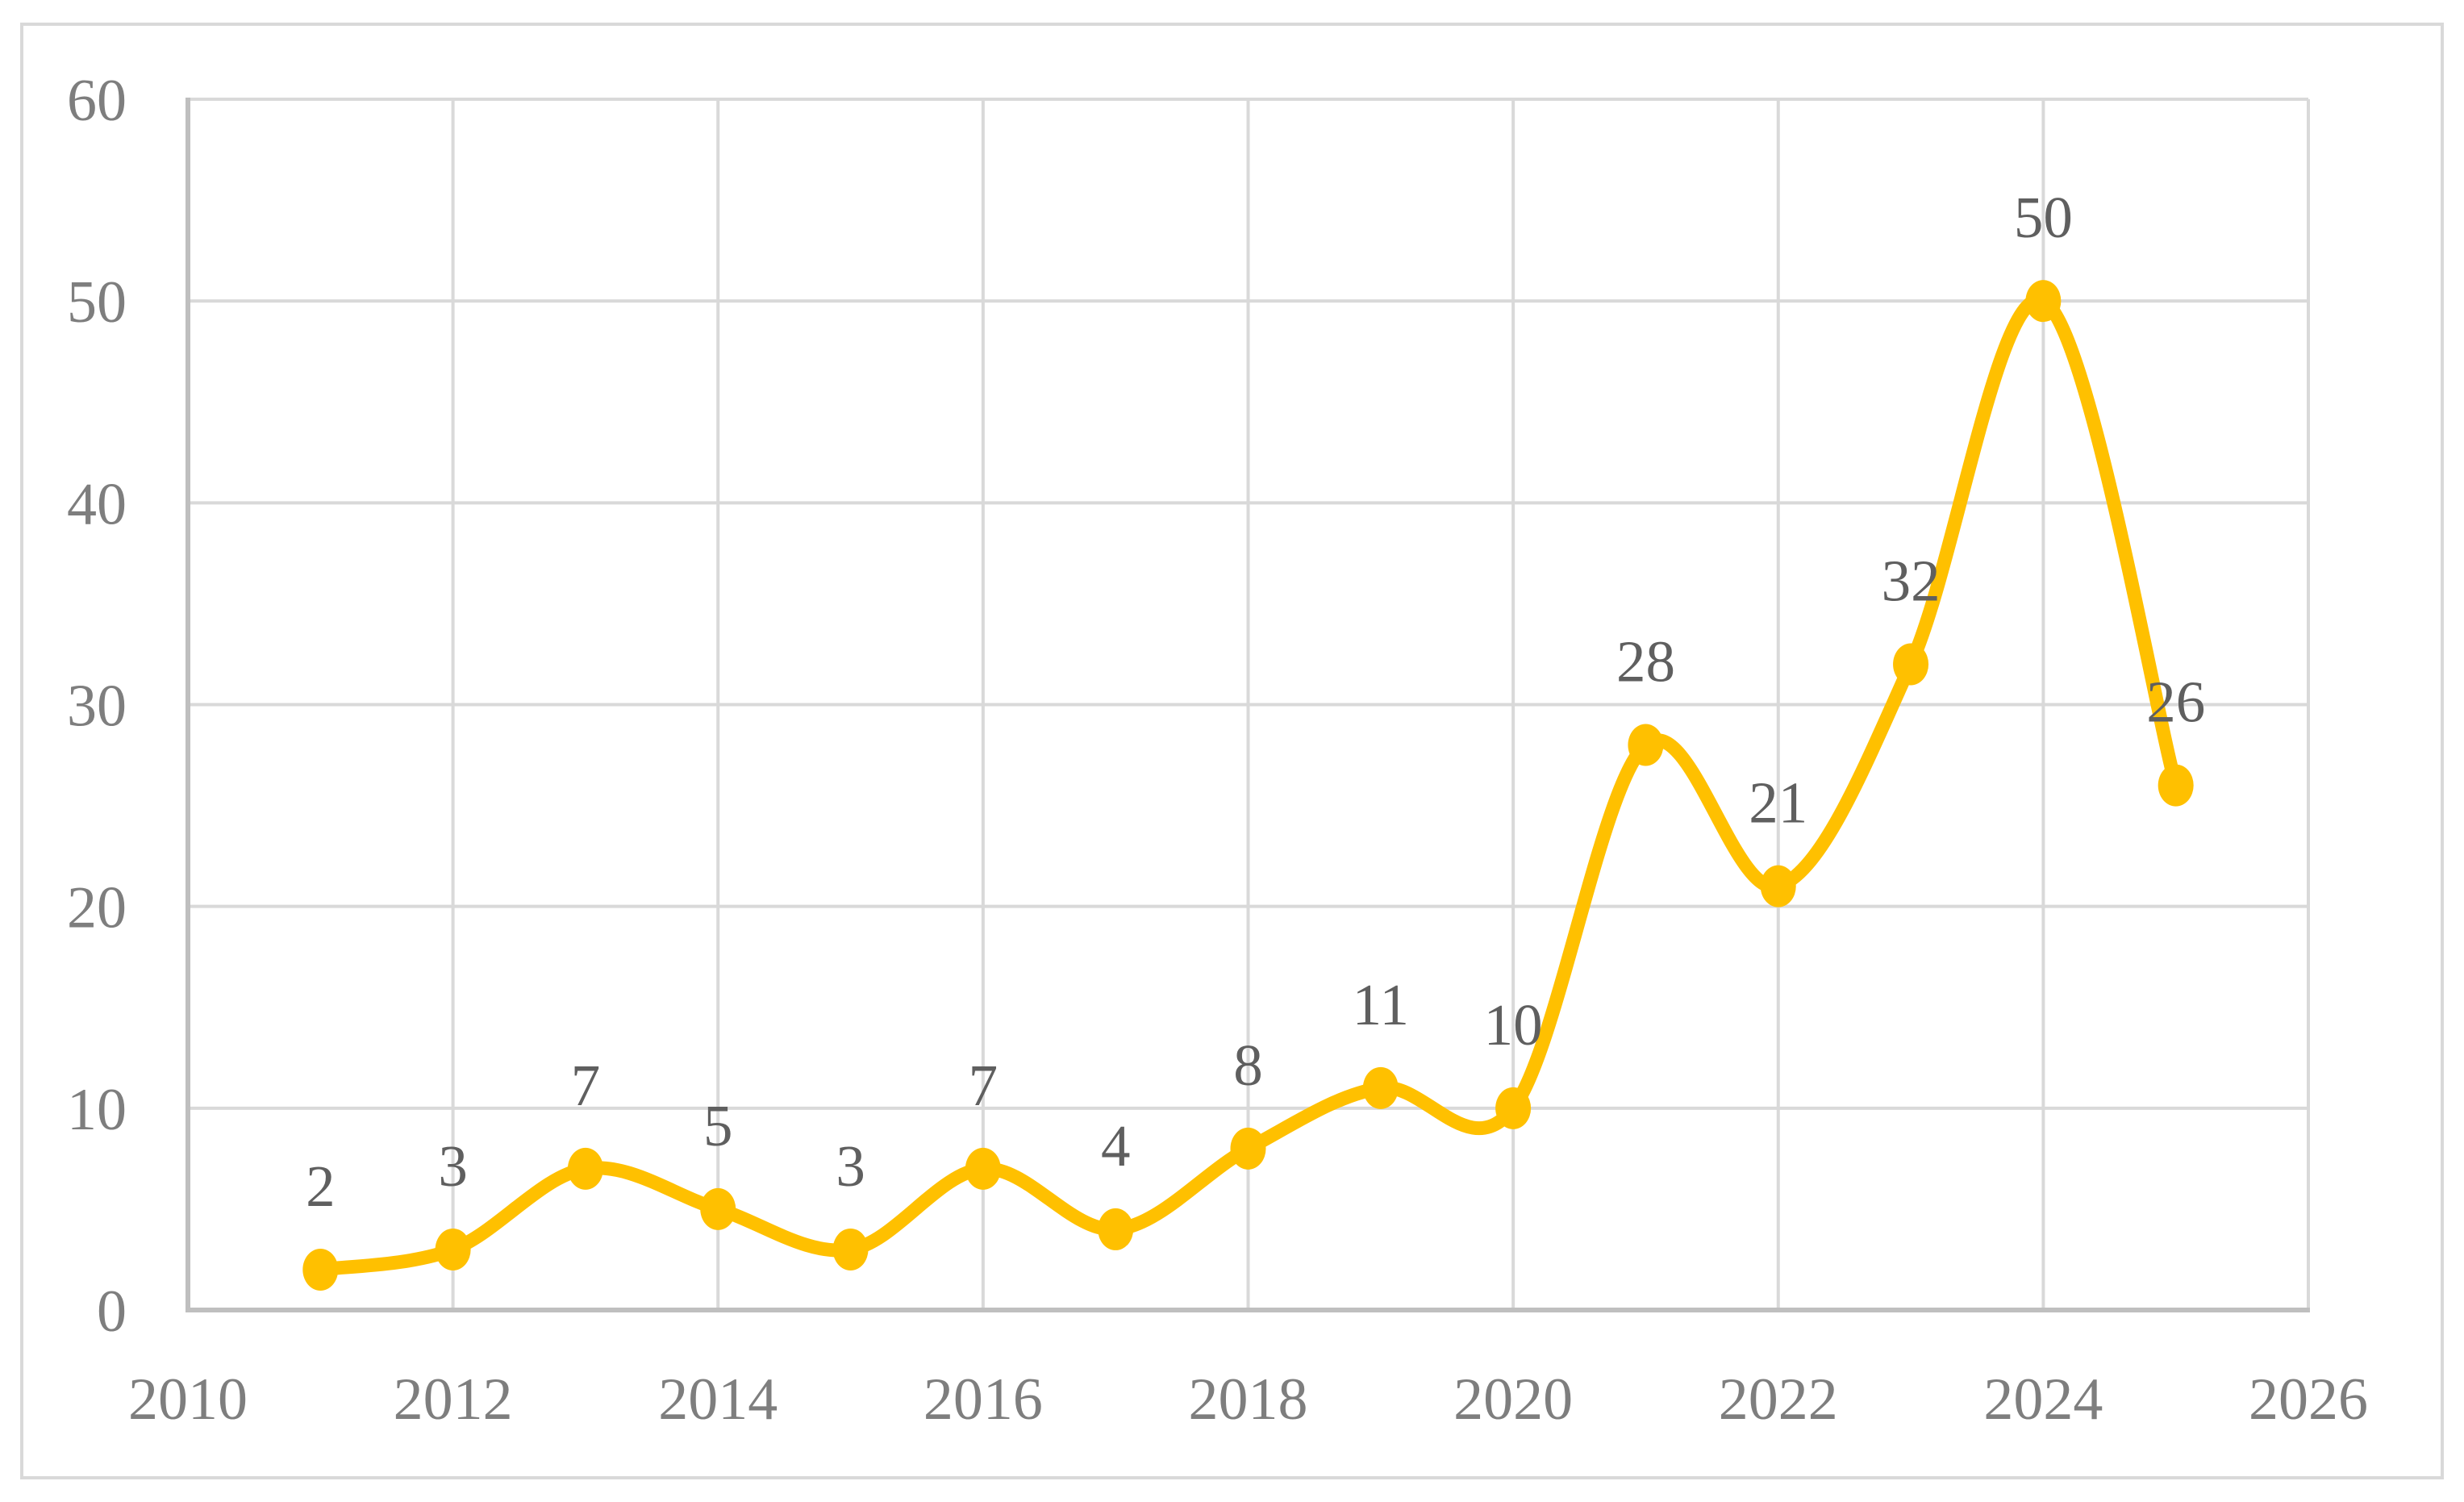 This screenshot has height=1502, width=2464. Describe the element at coordinates (2044, 217) in the screenshot. I see `data-point-label: 50` at that location.